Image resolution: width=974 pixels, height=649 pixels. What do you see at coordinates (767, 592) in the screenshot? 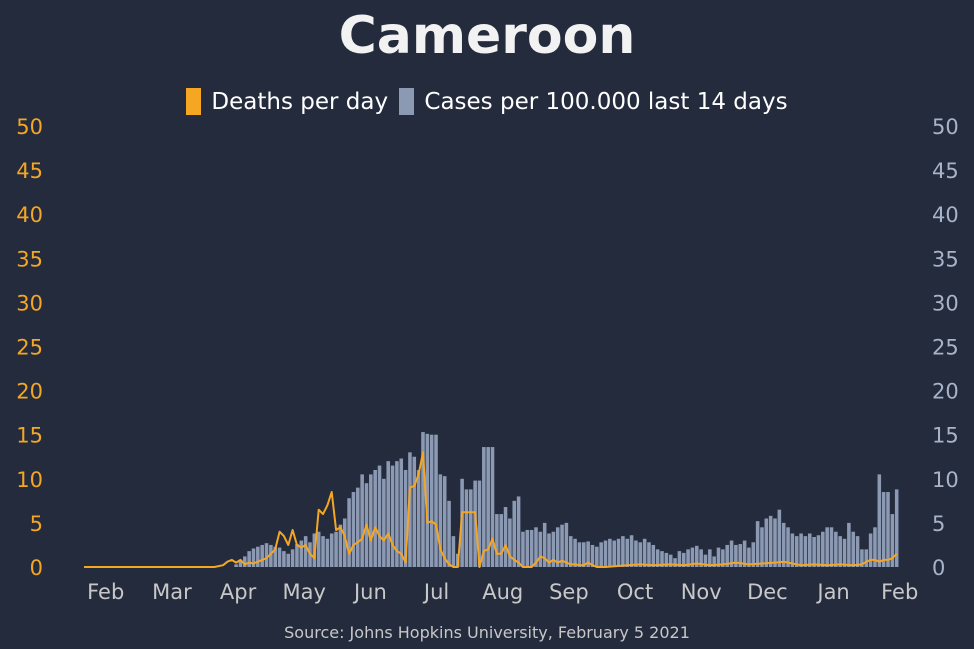
I see `x-tick-label: Dec` at bounding box center [767, 592].